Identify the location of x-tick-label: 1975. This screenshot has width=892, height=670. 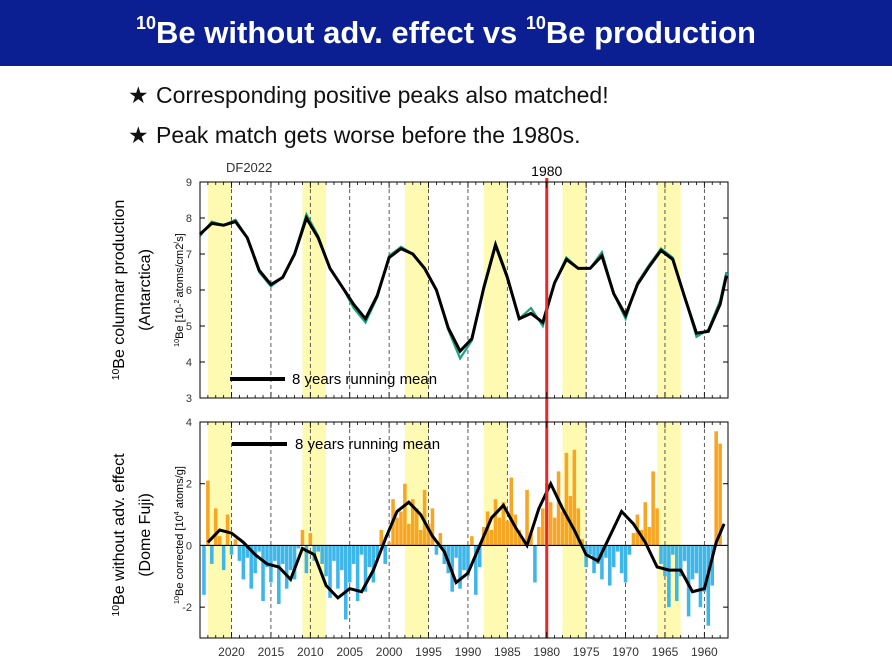
(586, 652).